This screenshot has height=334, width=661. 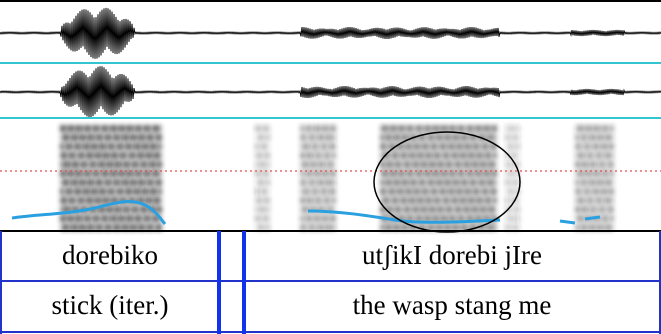 What do you see at coordinates (110, 305) in the screenshot?
I see `tier-label: stick (iter.)` at bounding box center [110, 305].